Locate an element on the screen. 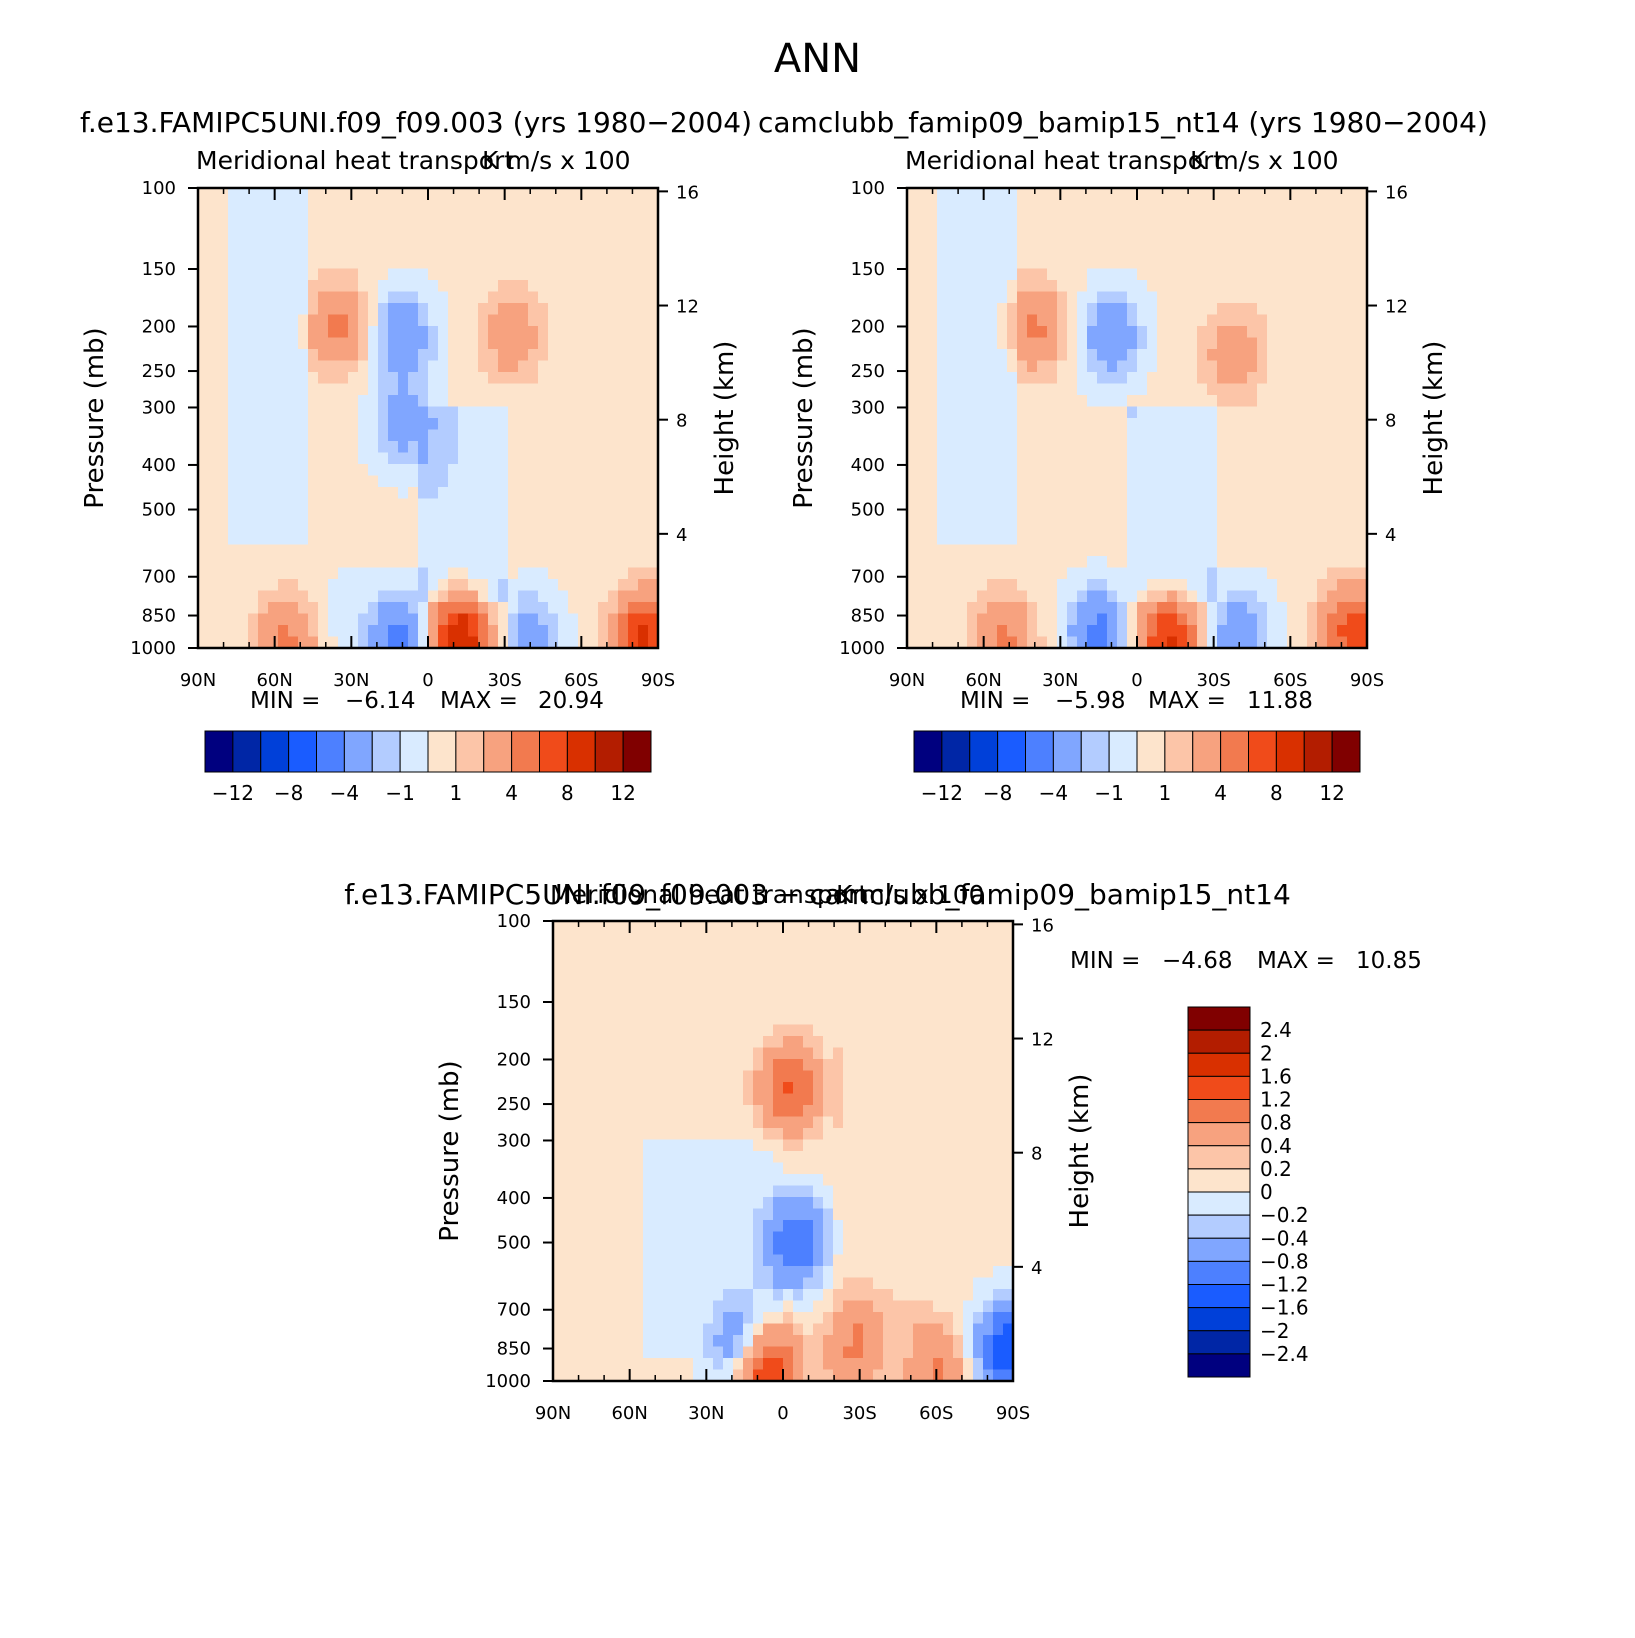  x-tick-label: 90N is located at coordinates (907, 680).